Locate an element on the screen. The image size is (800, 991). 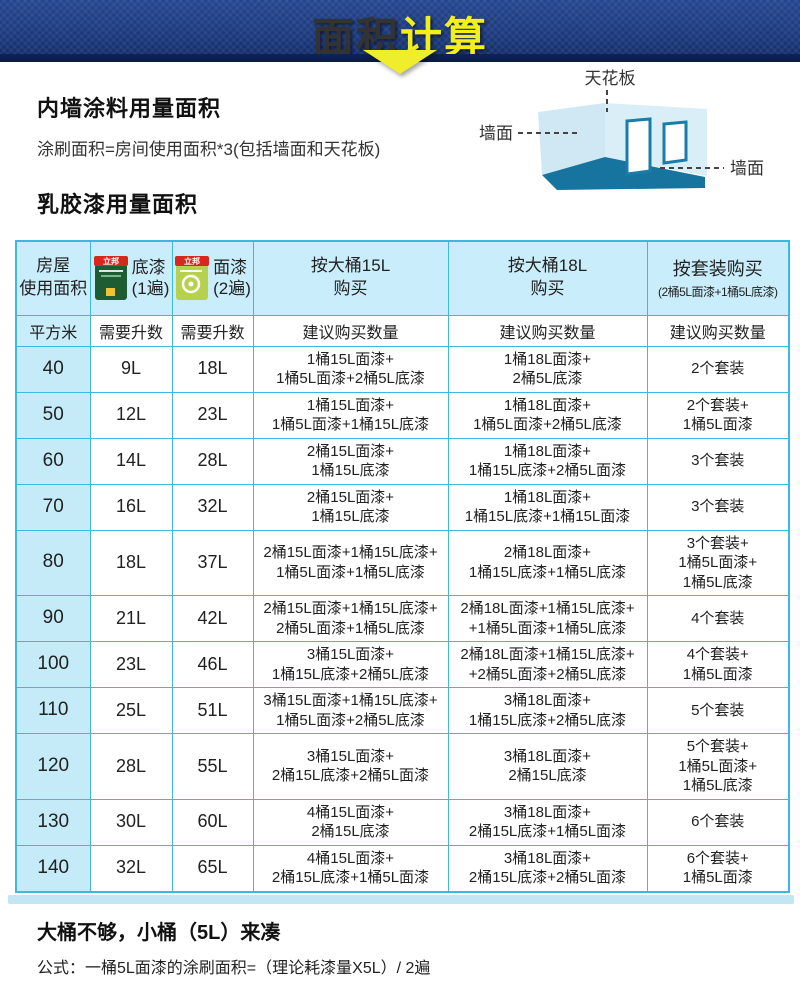
section-title-interior-wall: 内墙涂料用量面积 is located at coordinates (129, 108).